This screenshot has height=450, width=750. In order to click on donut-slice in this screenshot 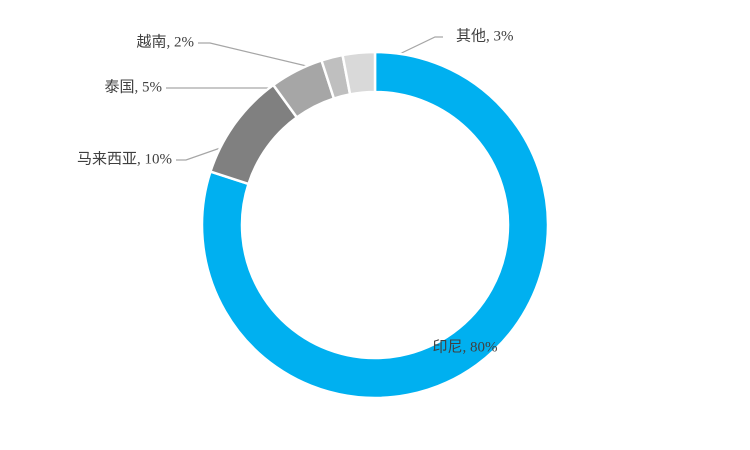, I will do `click(359, 73)`.